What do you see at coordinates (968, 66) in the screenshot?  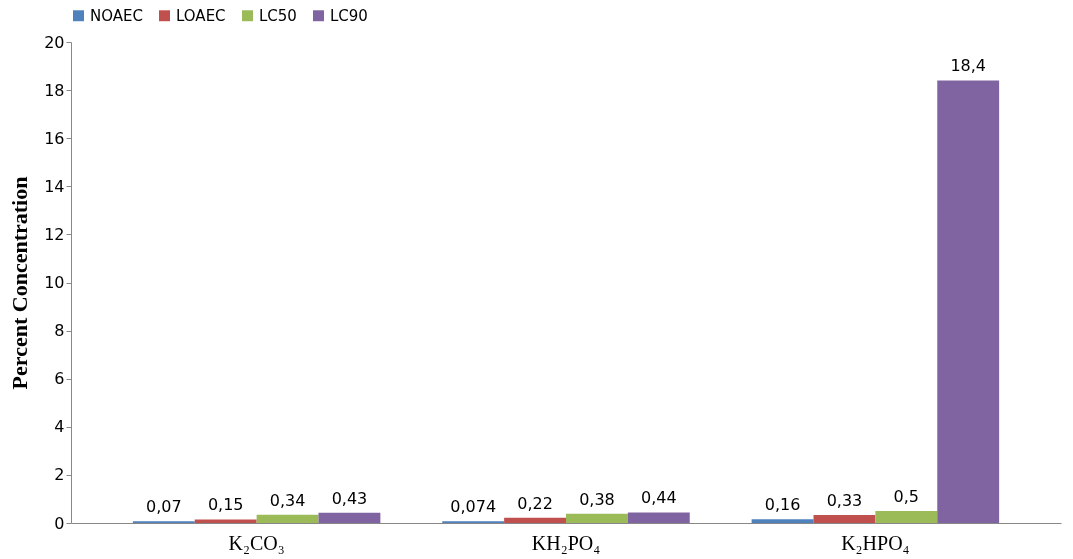 I see `data-label: 18,4` at bounding box center [968, 66].